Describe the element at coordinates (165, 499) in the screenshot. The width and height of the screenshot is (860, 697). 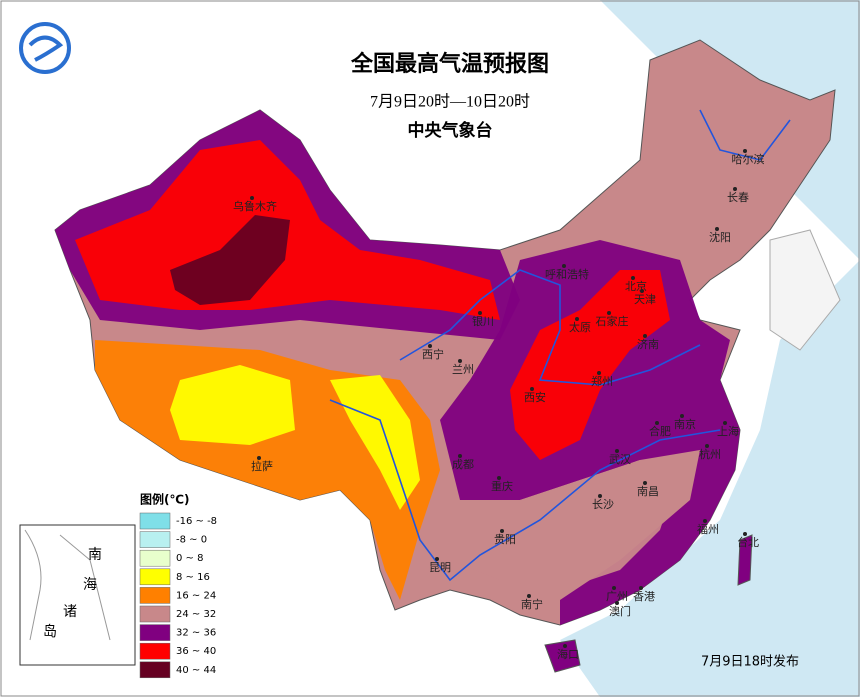
I see `legend-title: 图例(℃)` at that location.